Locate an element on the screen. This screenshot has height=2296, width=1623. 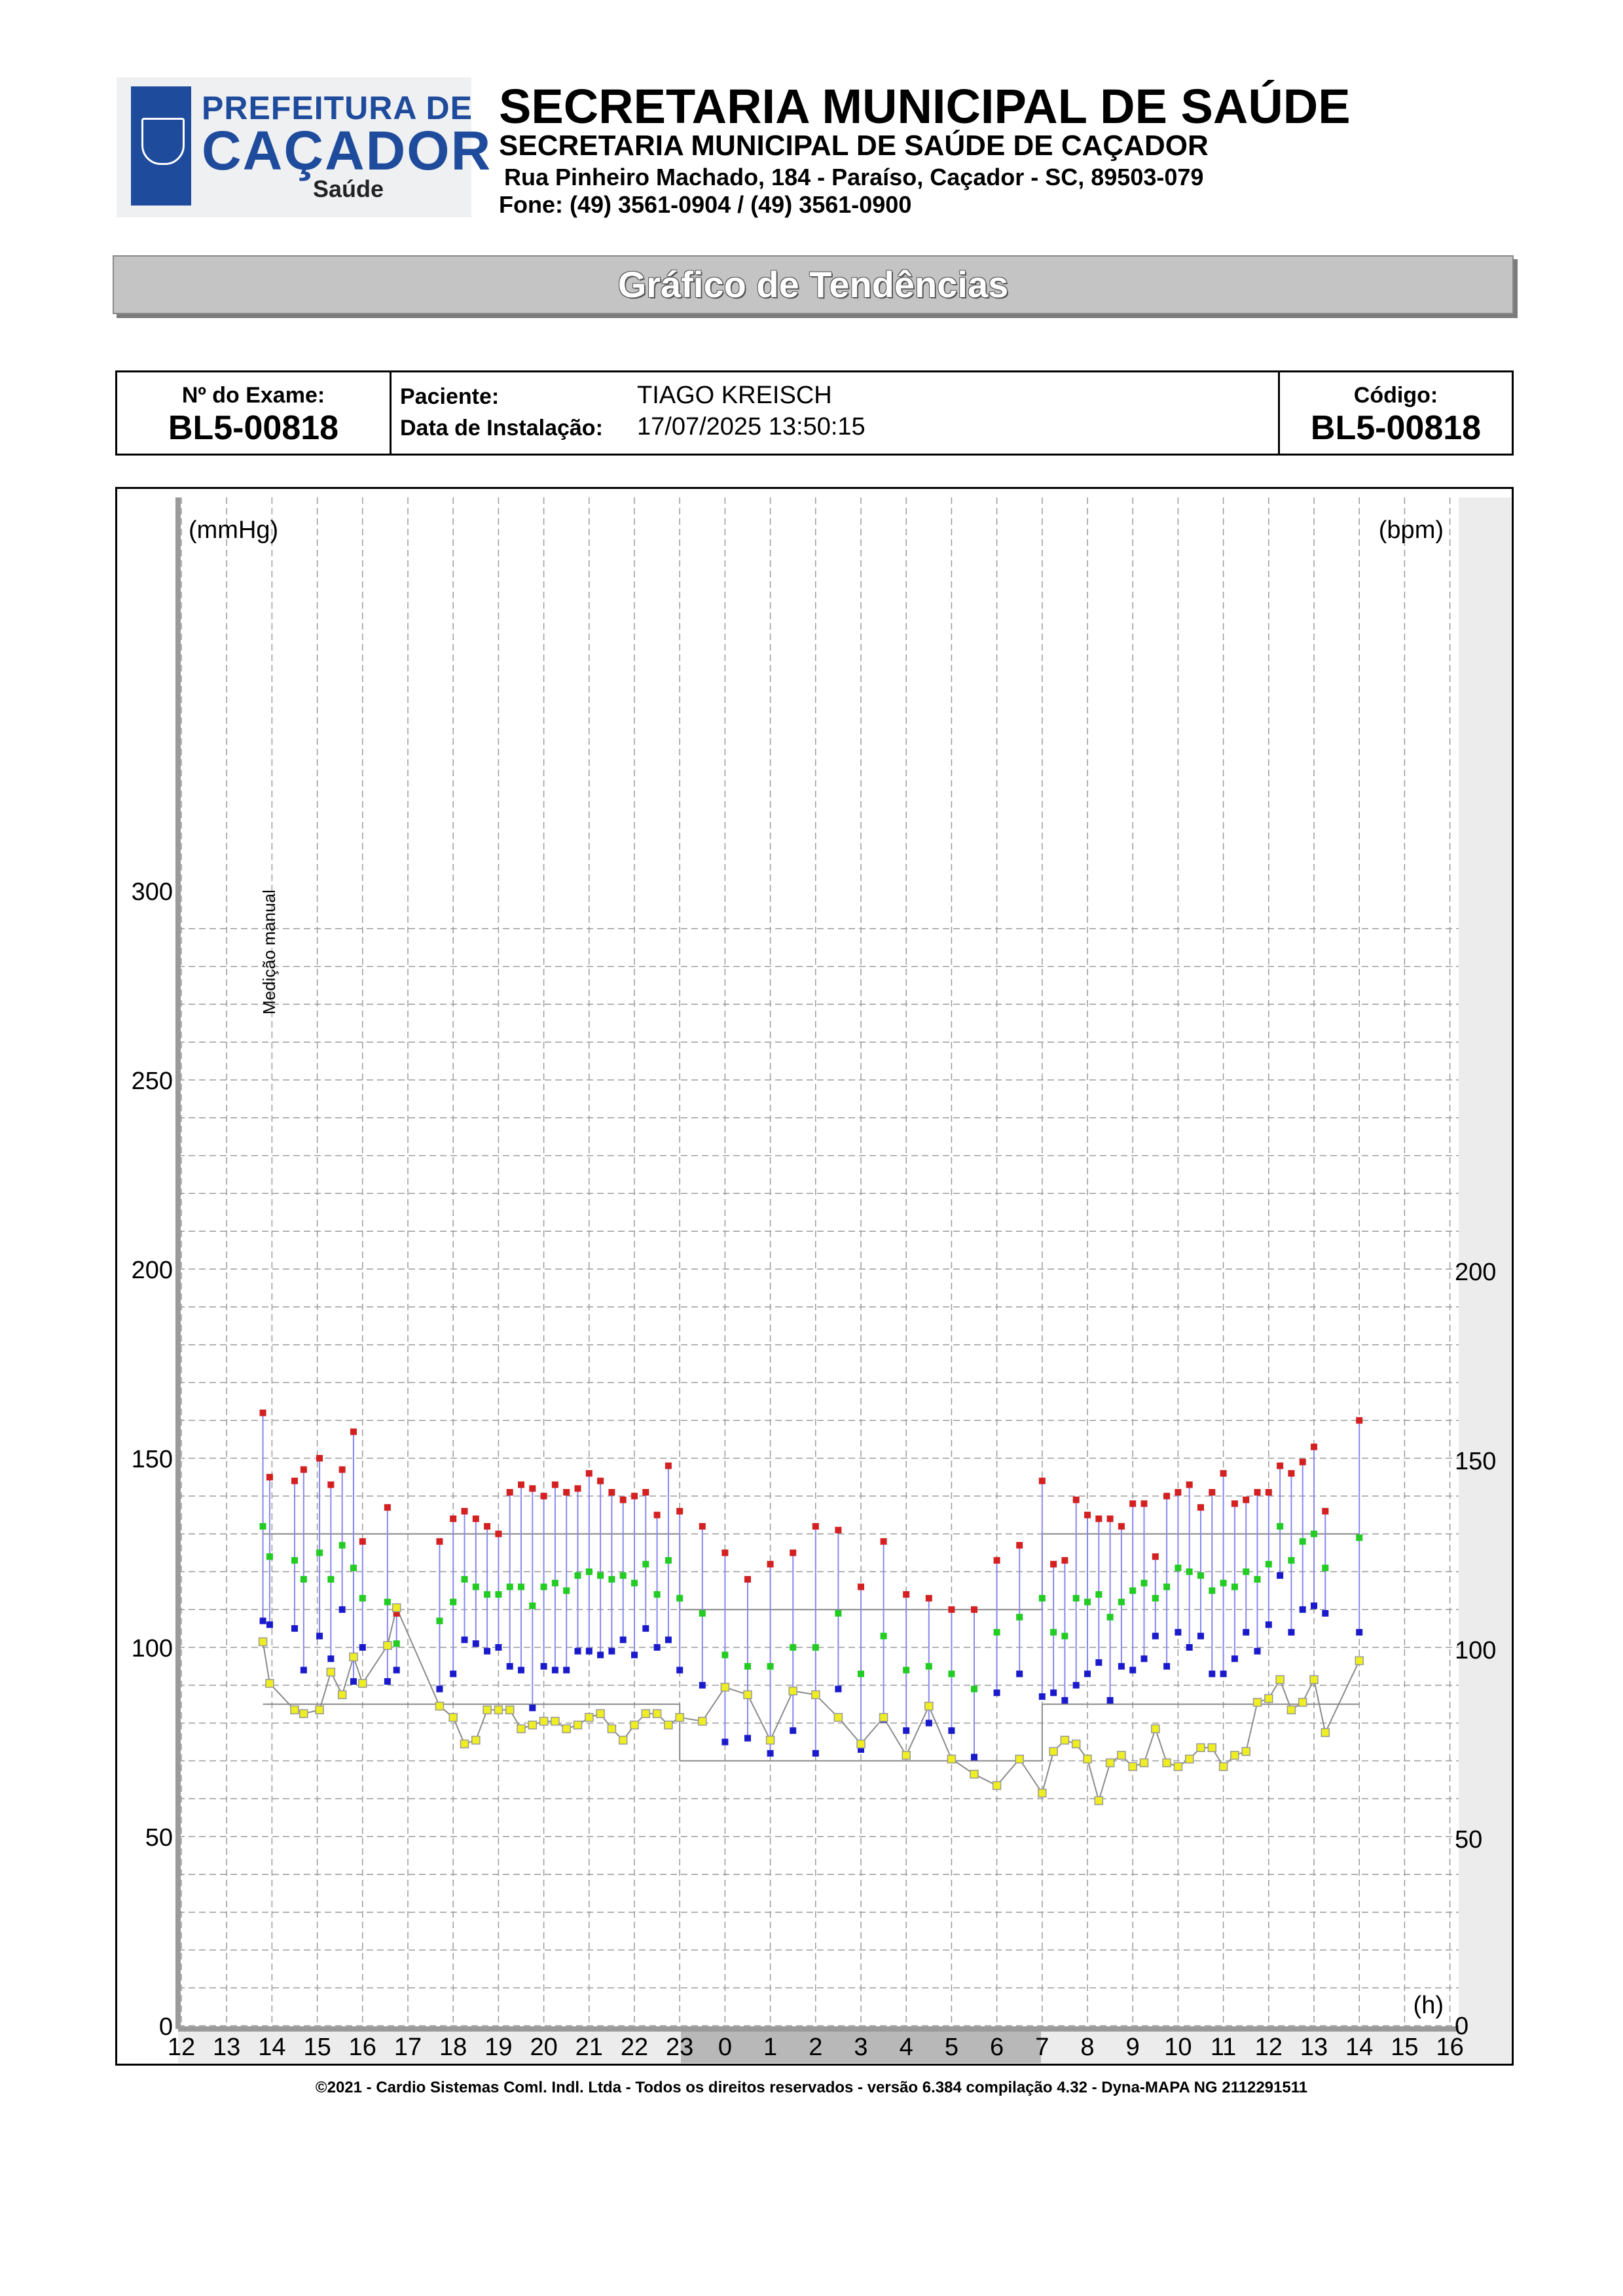
exam-number-cell: Nº do Exame: BL5-00818 is located at coordinates (254, 413).